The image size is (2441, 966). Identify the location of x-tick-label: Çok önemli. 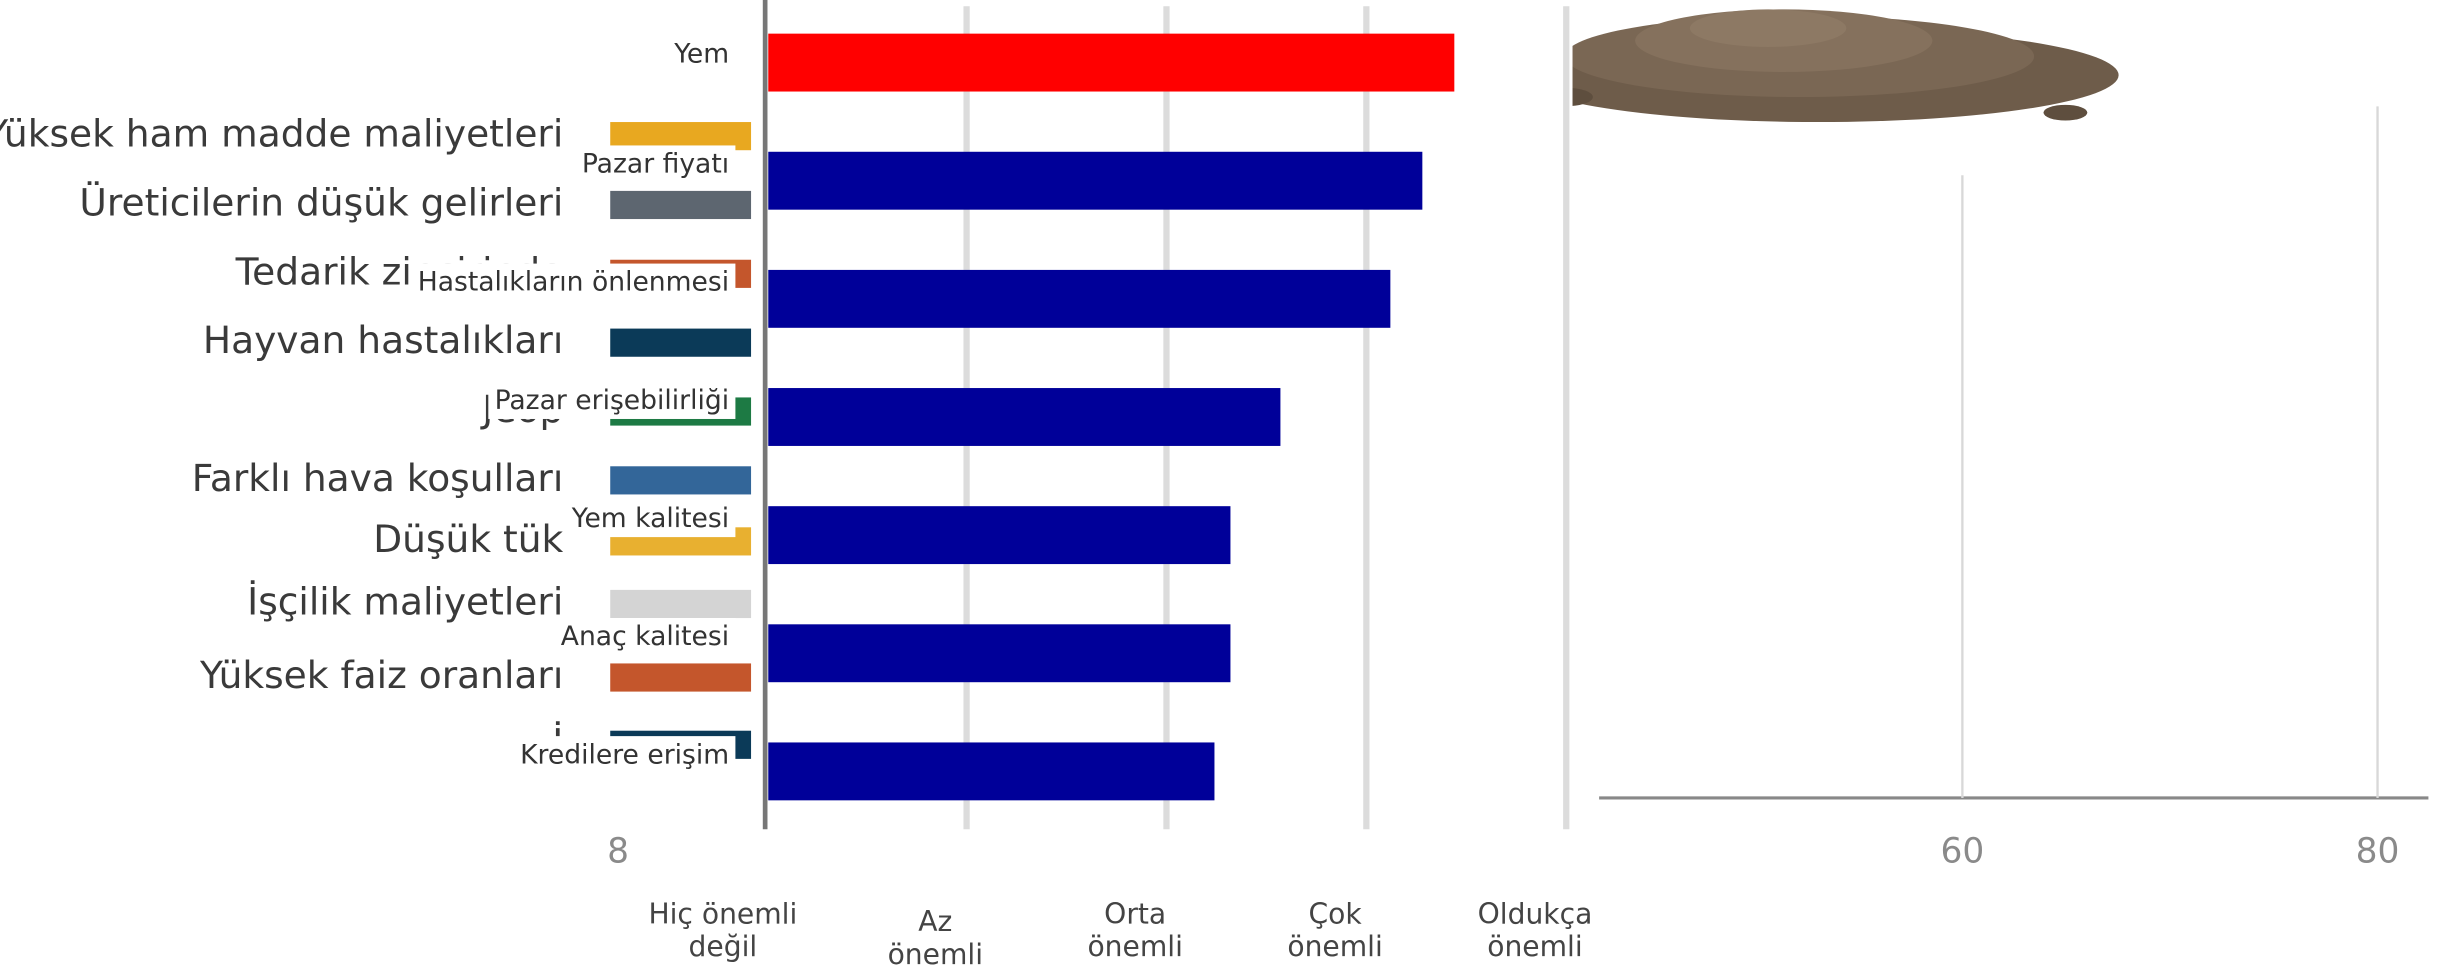
(1334, 930).